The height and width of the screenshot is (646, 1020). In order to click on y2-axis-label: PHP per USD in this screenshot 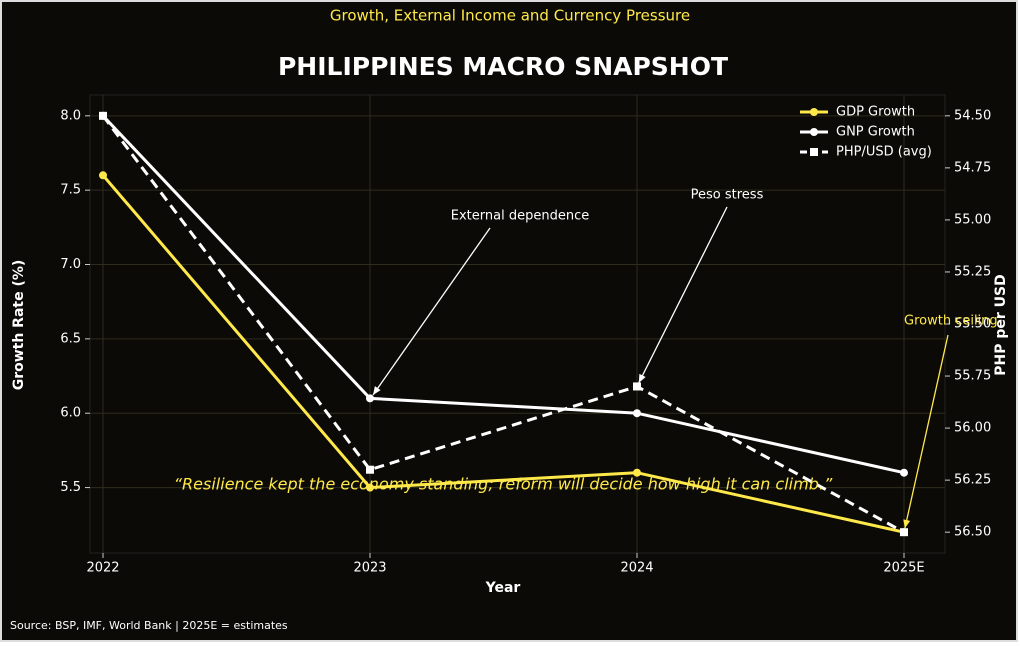, I will do `click(1001, 324)`.